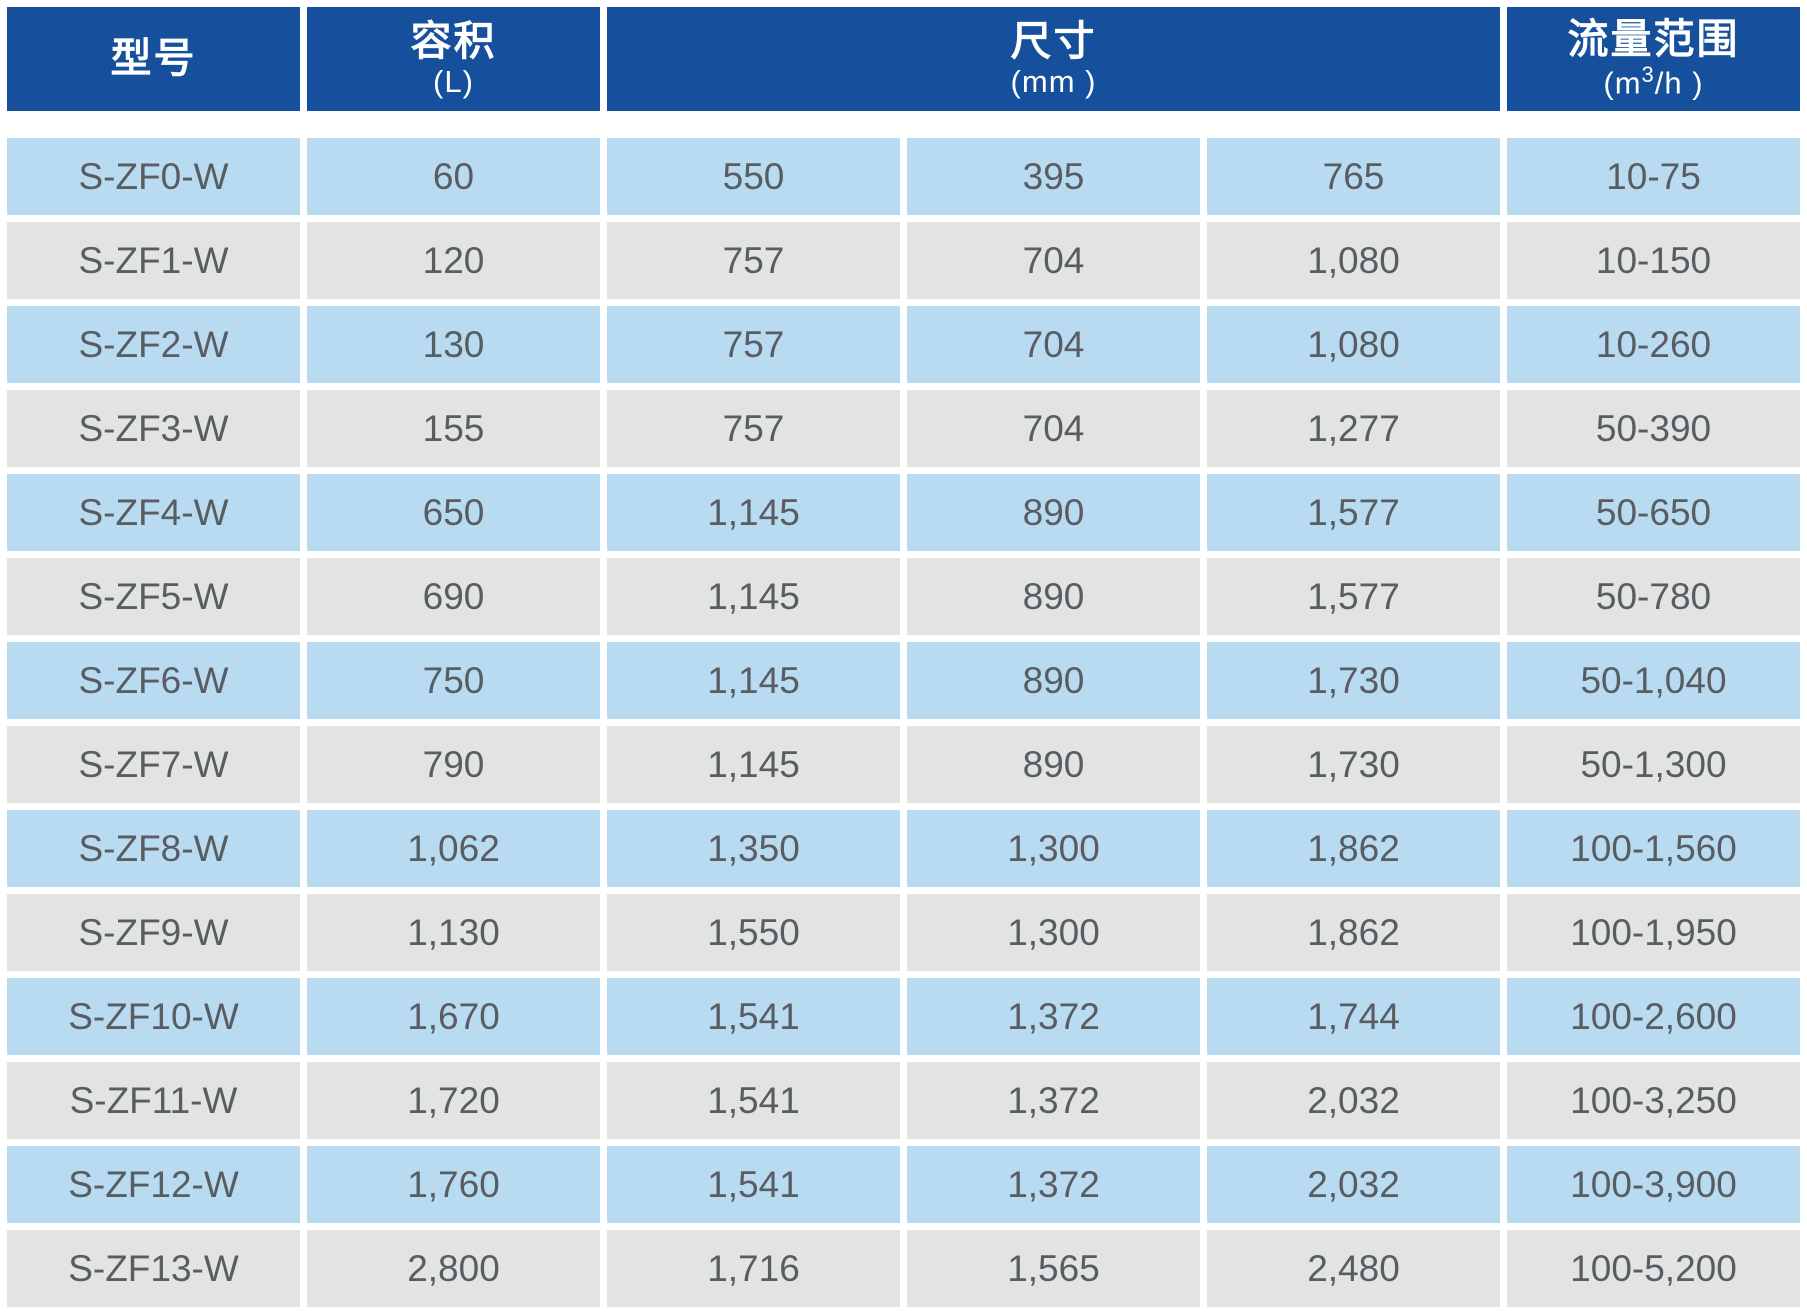 Image resolution: width=1807 pixels, height=1314 pixels. I want to click on header-flow-title: 流量范围, so click(1653, 39).